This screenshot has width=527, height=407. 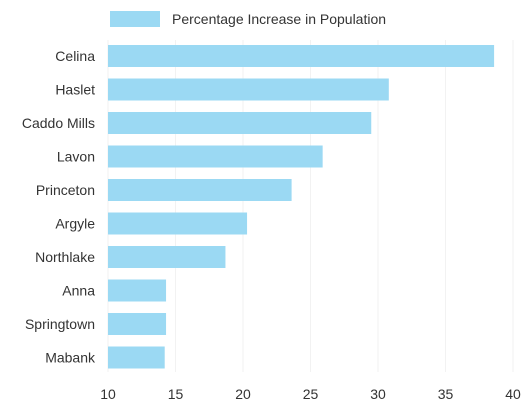 I want to click on x-tick-label-40: 40, so click(x=513, y=394).